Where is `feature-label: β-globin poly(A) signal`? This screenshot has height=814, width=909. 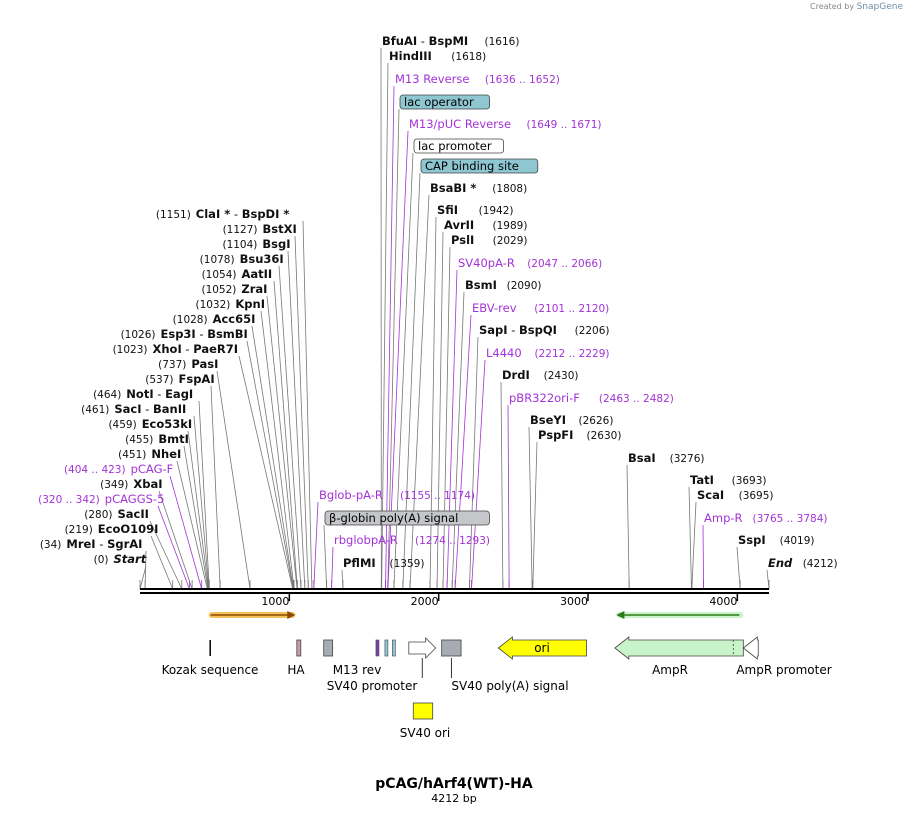 feature-label: β-globin poly(A) signal is located at coordinates (407, 518).